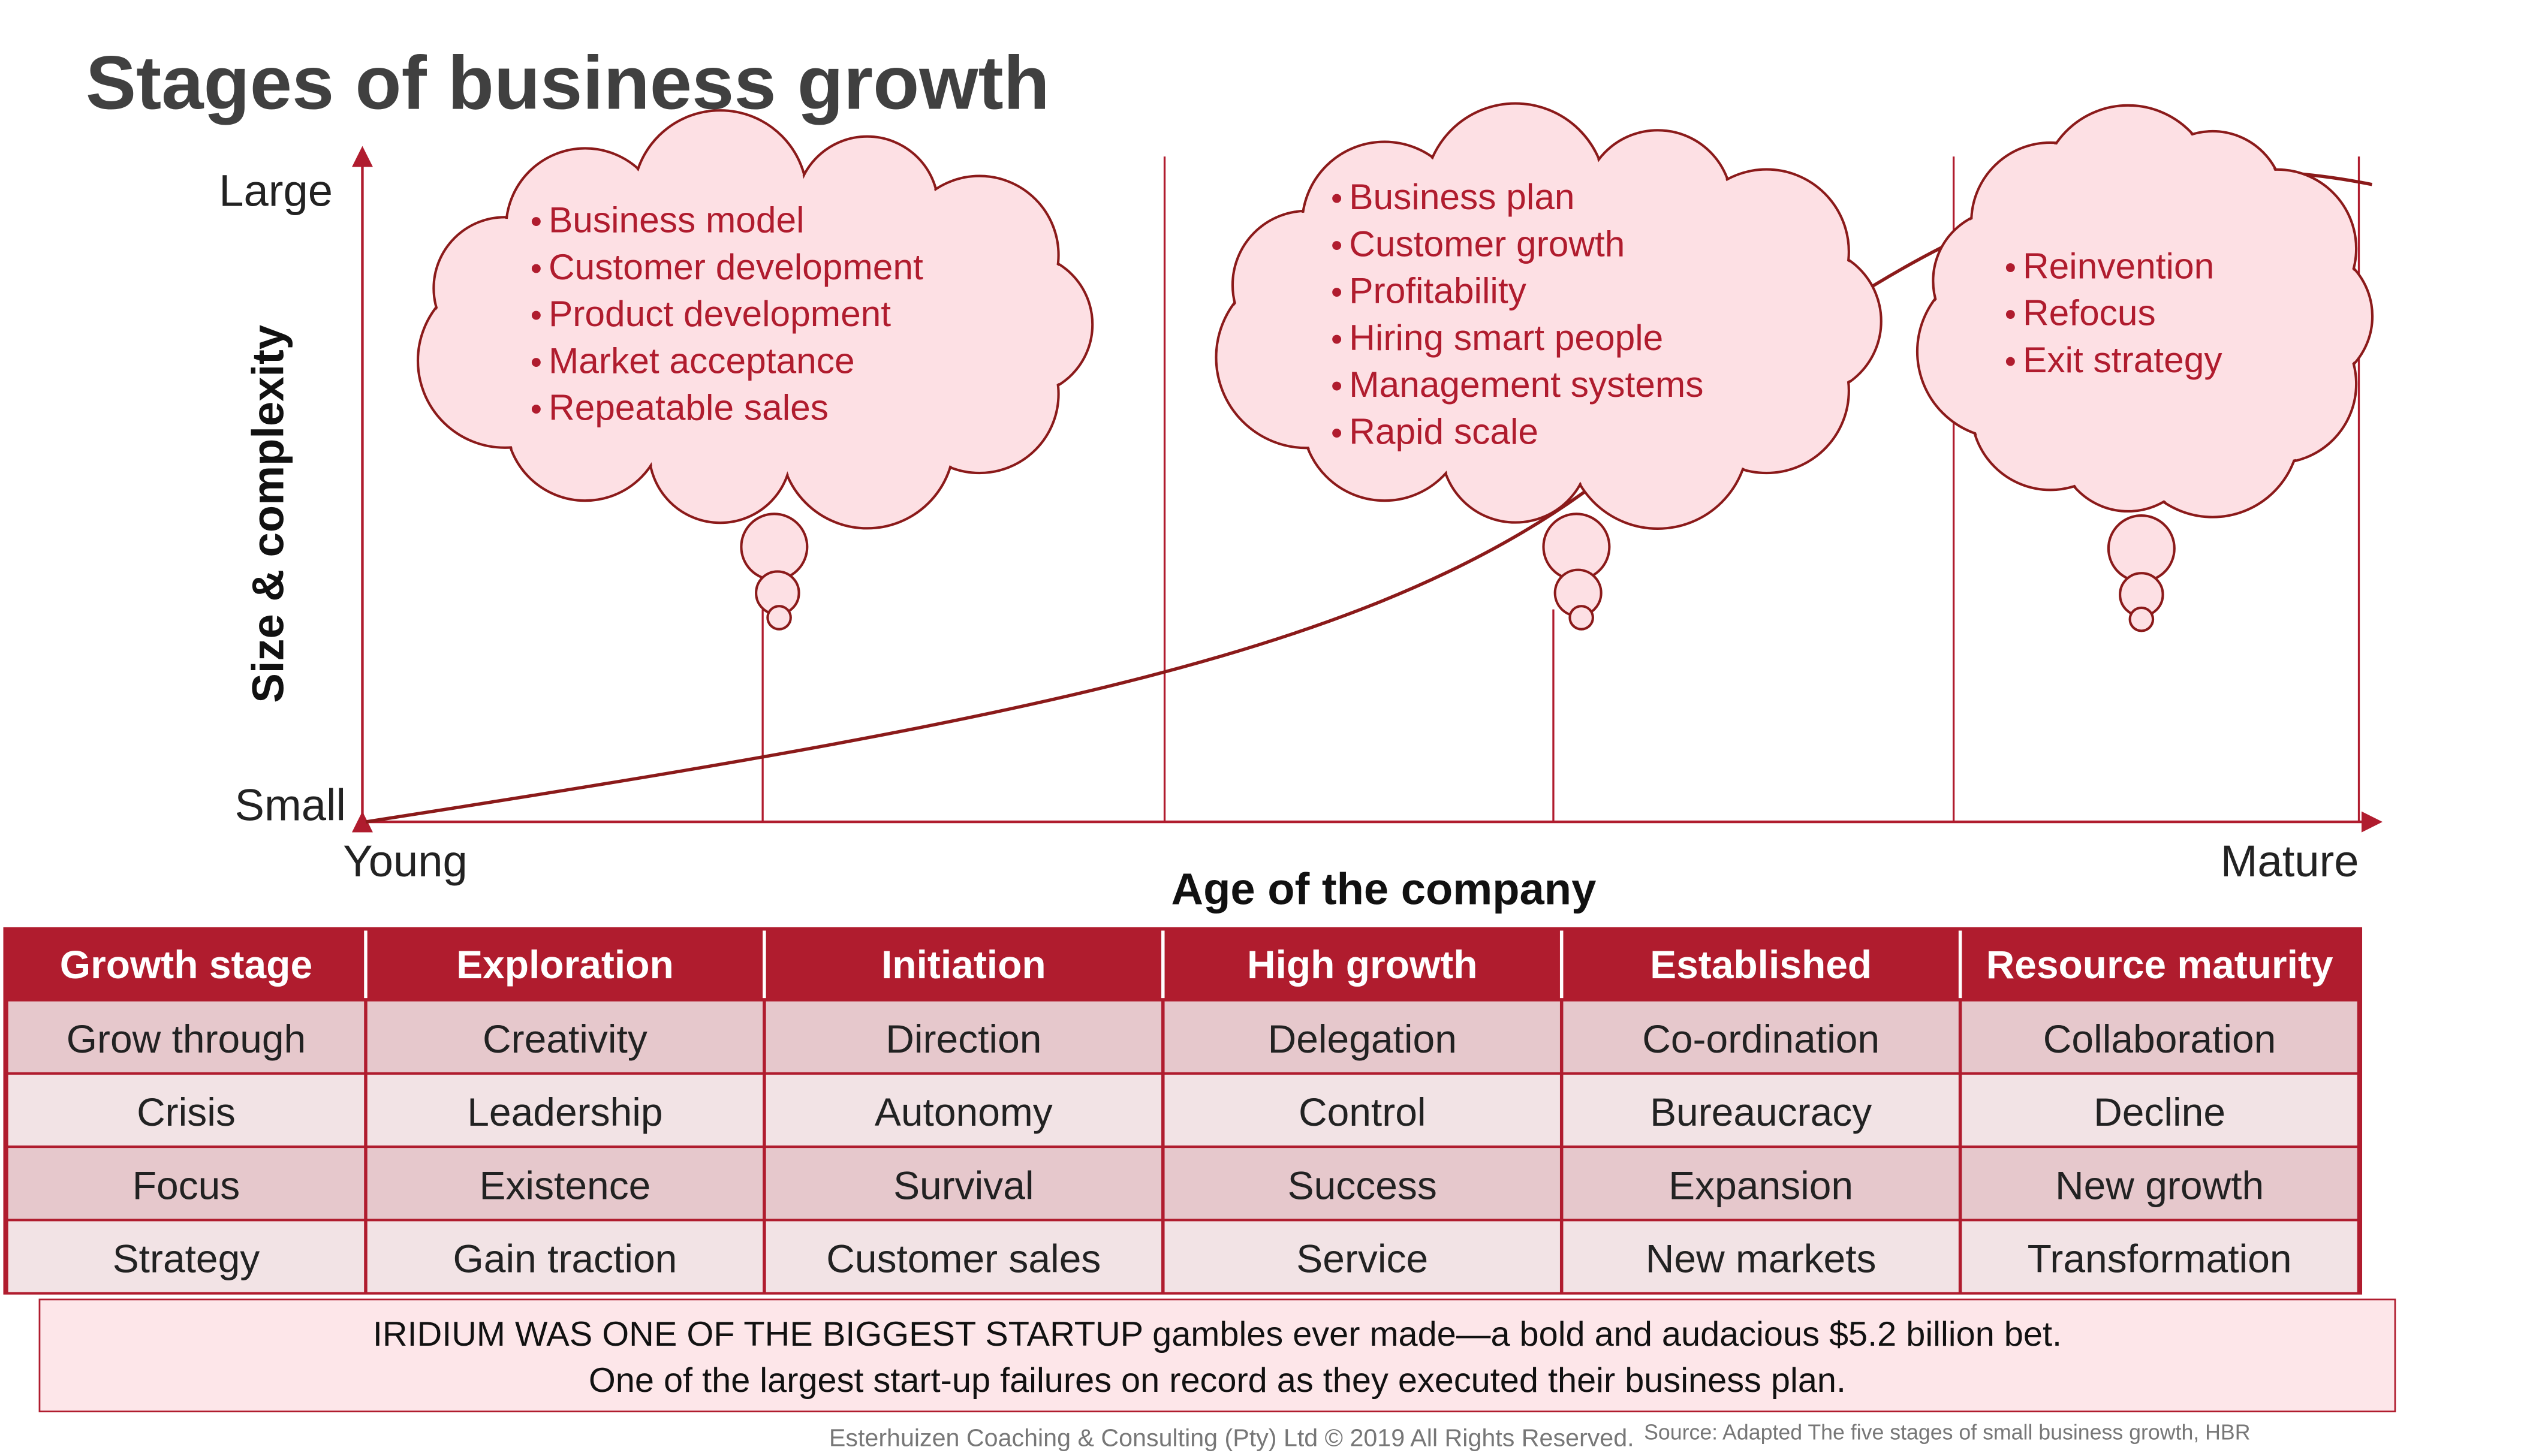 The width and height of the screenshot is (2545, 1456). Describe the element at coordinates (2160, 1039) in the screenshot. I see `cell-text: Collaboration` at that location.